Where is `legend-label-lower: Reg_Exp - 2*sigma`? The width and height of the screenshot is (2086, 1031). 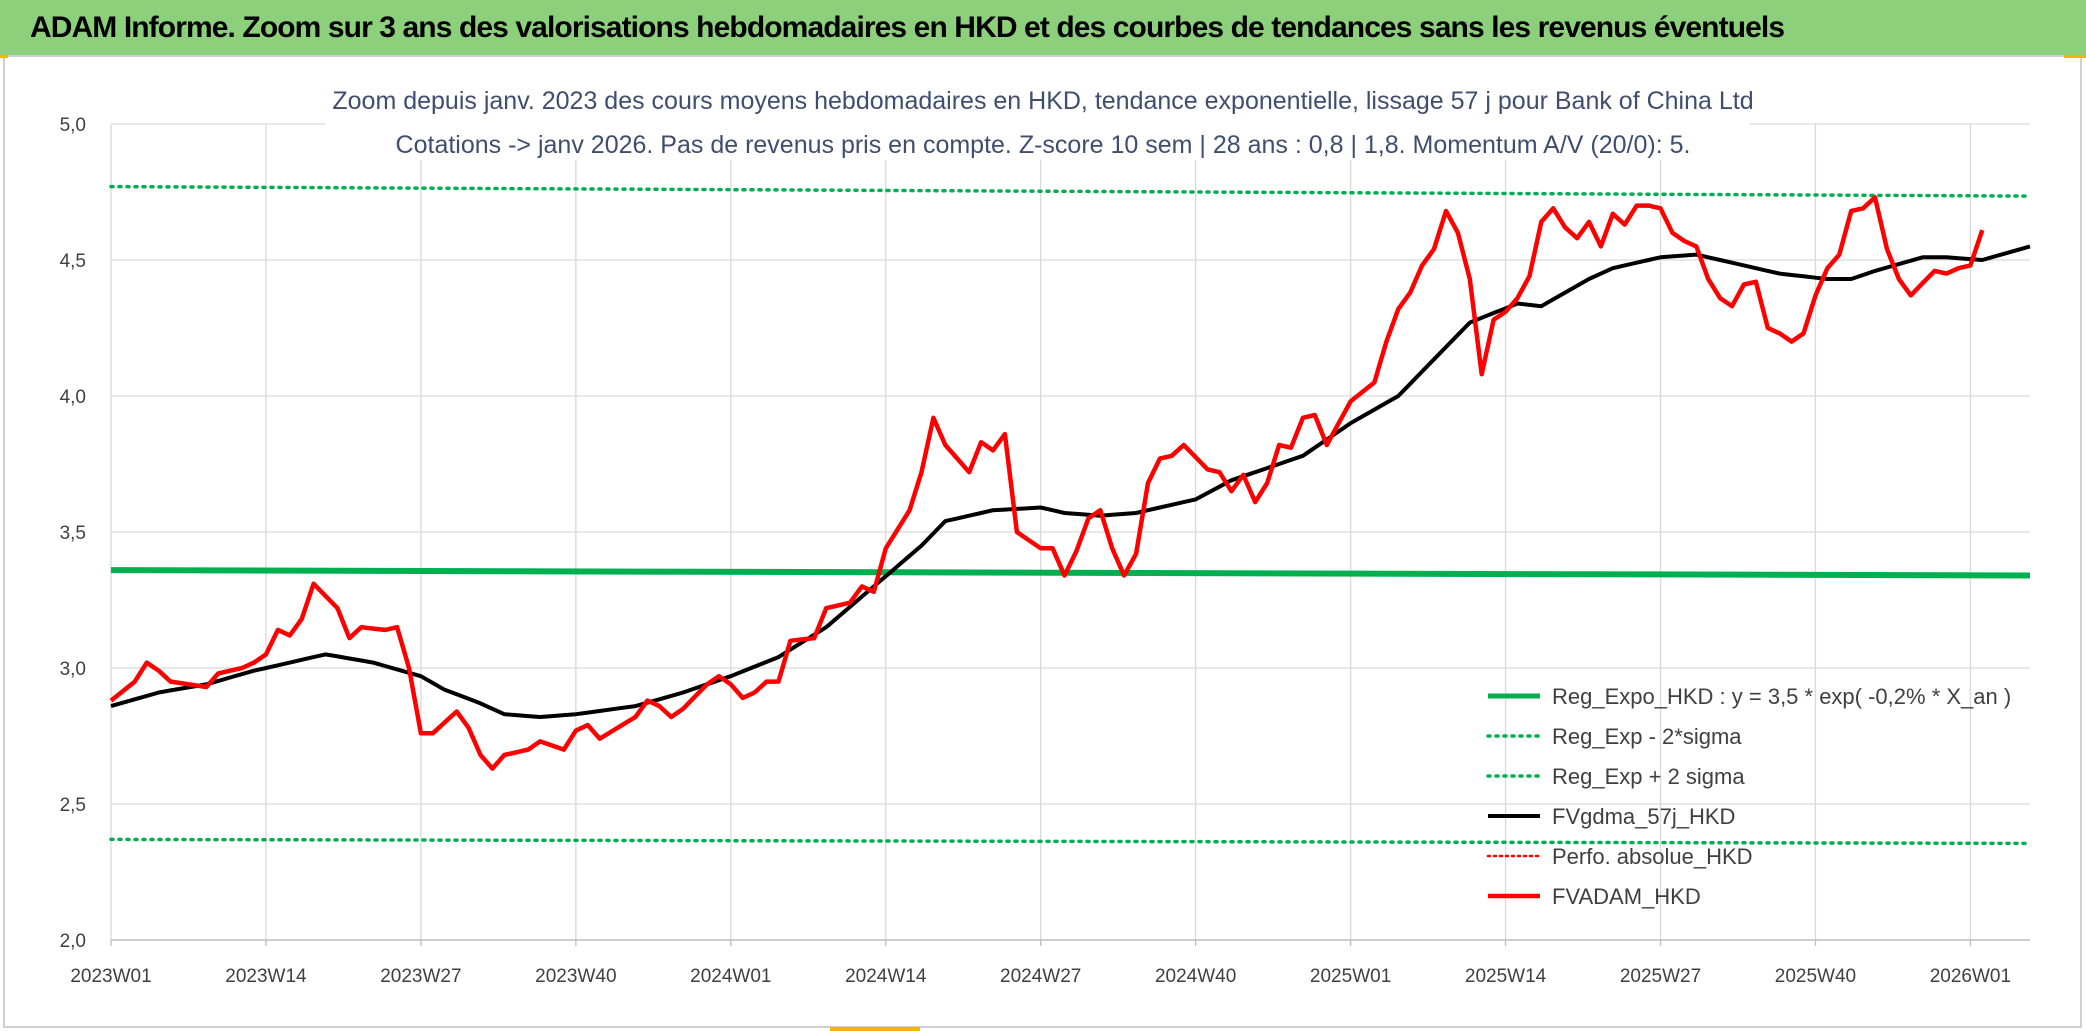 legend-label-lower: Reg_Exp - 2*sigma is located at coordinates (1647, 736).